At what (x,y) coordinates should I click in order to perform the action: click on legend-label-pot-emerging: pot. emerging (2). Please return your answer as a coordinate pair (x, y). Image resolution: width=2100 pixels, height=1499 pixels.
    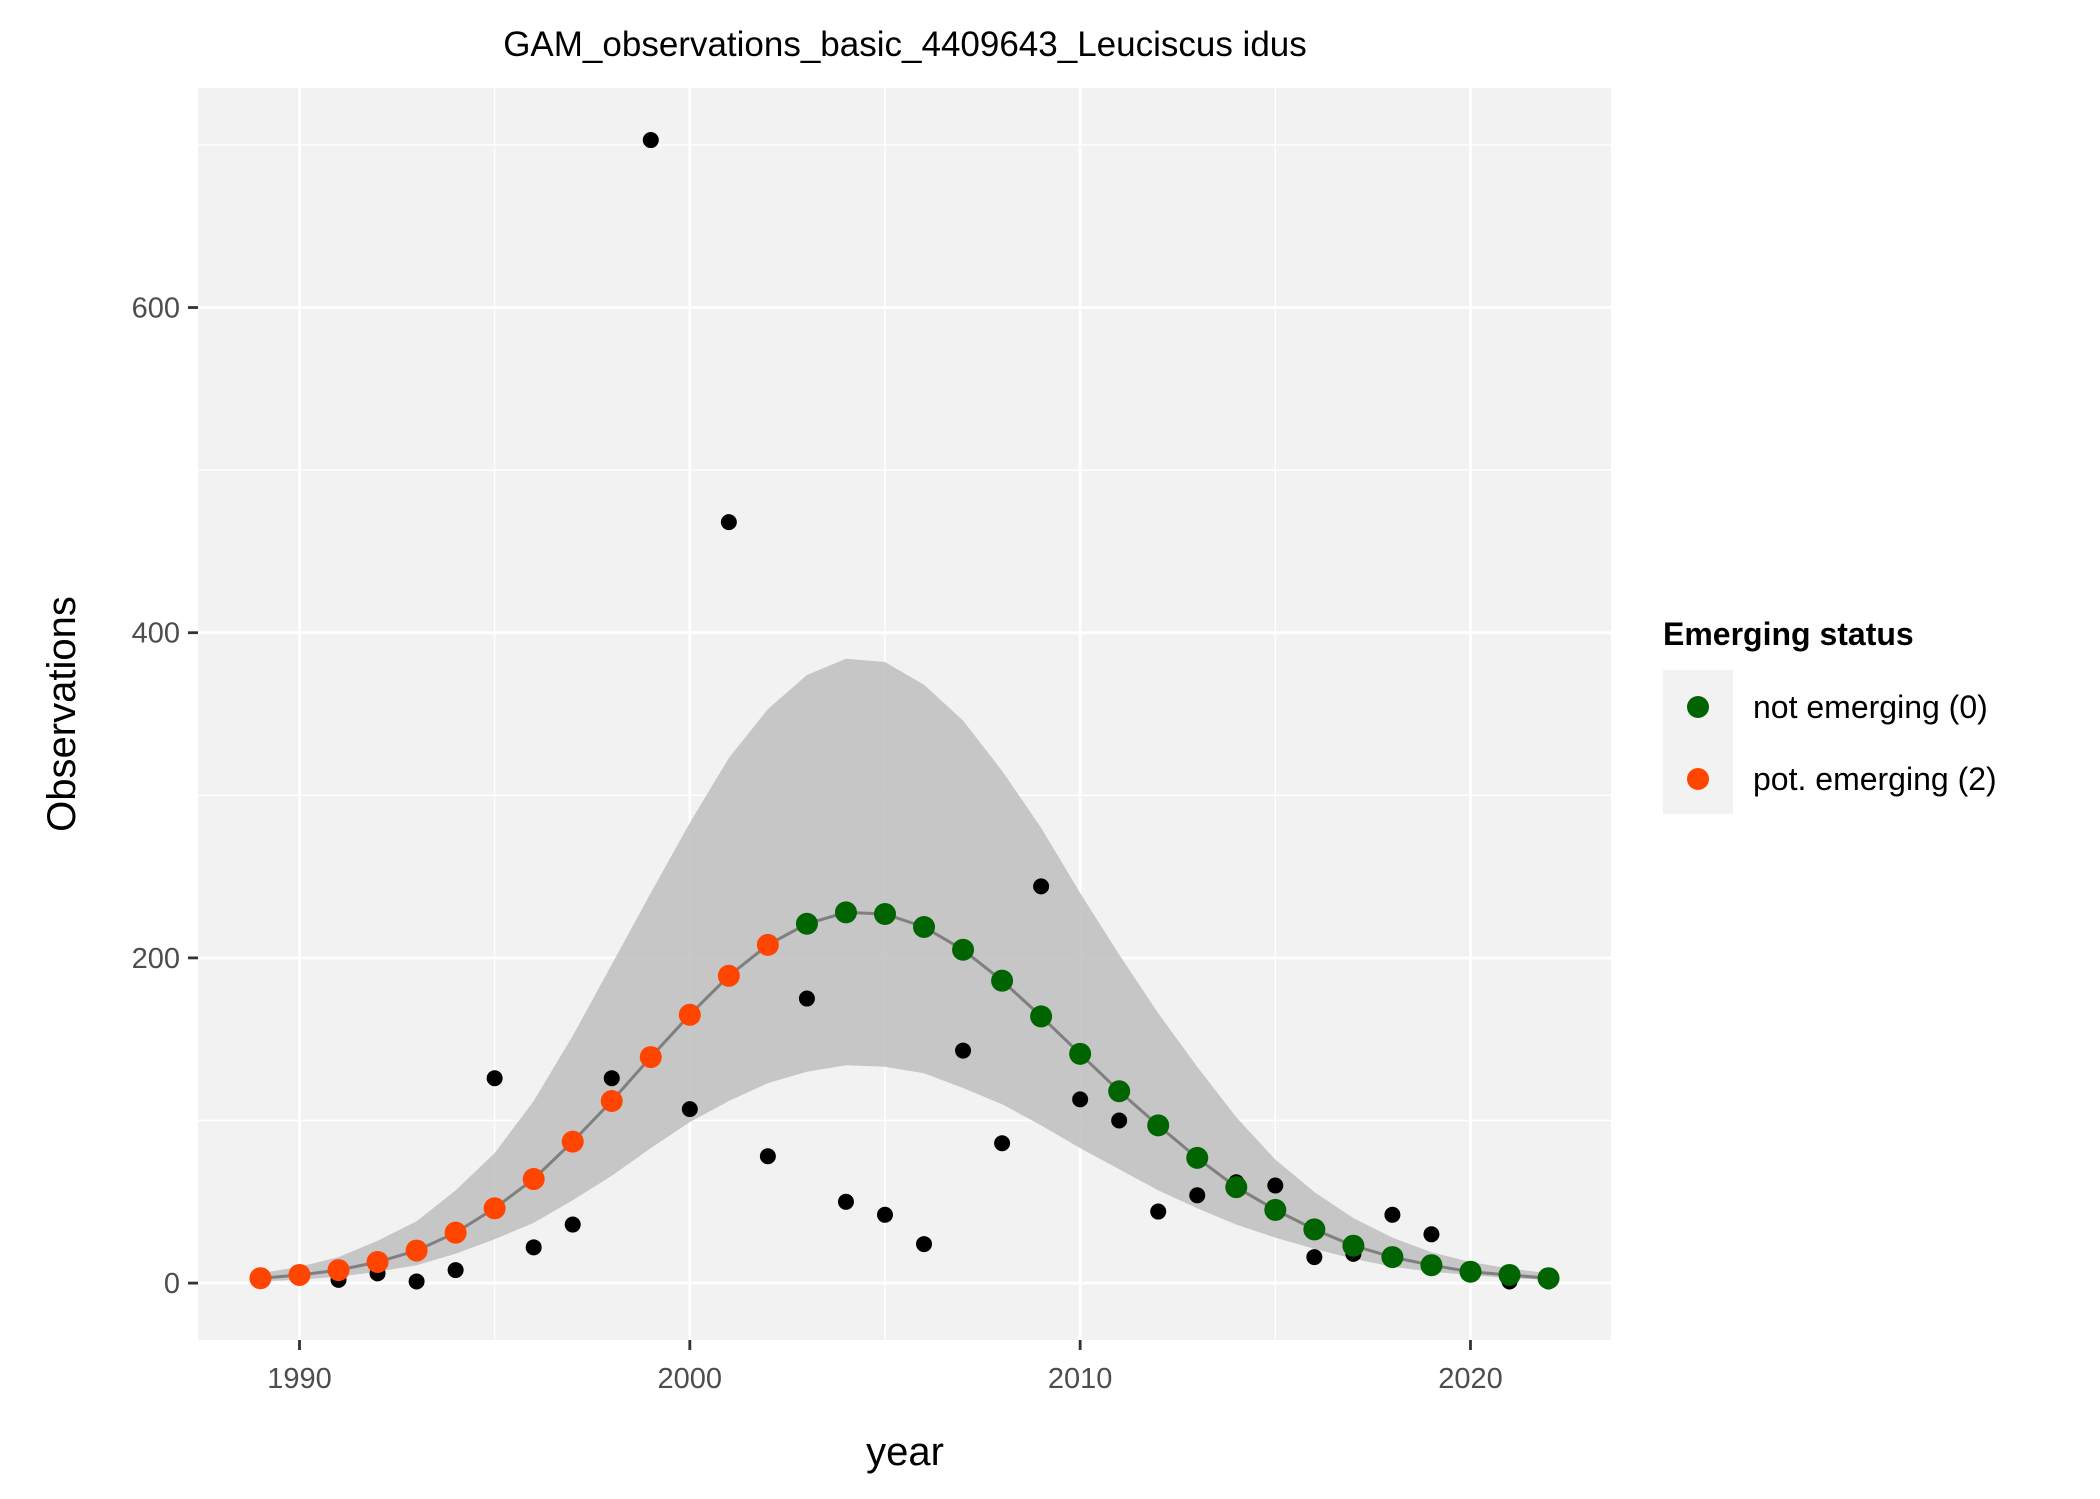
    Looking at the image, I should click on (1875, 779).